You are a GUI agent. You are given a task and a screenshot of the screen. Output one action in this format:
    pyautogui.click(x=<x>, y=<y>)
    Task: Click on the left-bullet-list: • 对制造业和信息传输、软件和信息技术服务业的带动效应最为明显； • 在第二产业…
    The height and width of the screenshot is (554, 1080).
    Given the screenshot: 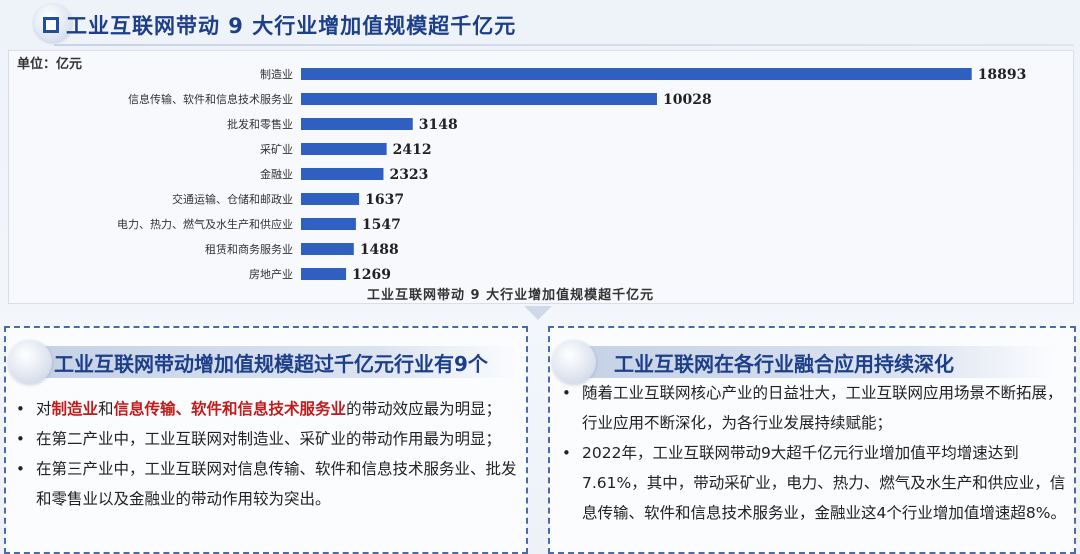 What is the action you would take?
    pyautogui.click(x=264, y=454)
    